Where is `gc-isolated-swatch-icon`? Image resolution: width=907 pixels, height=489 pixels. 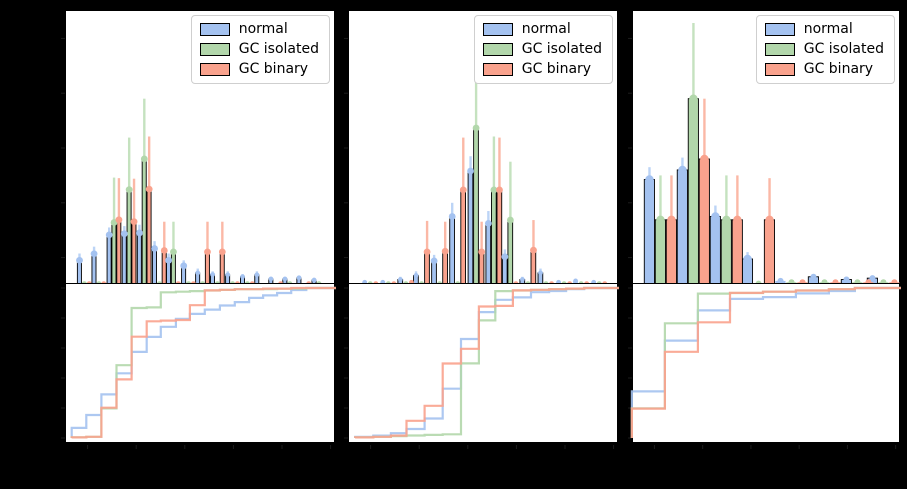
gc-isolated-swatch-icon is located at coordinates (497, 49).